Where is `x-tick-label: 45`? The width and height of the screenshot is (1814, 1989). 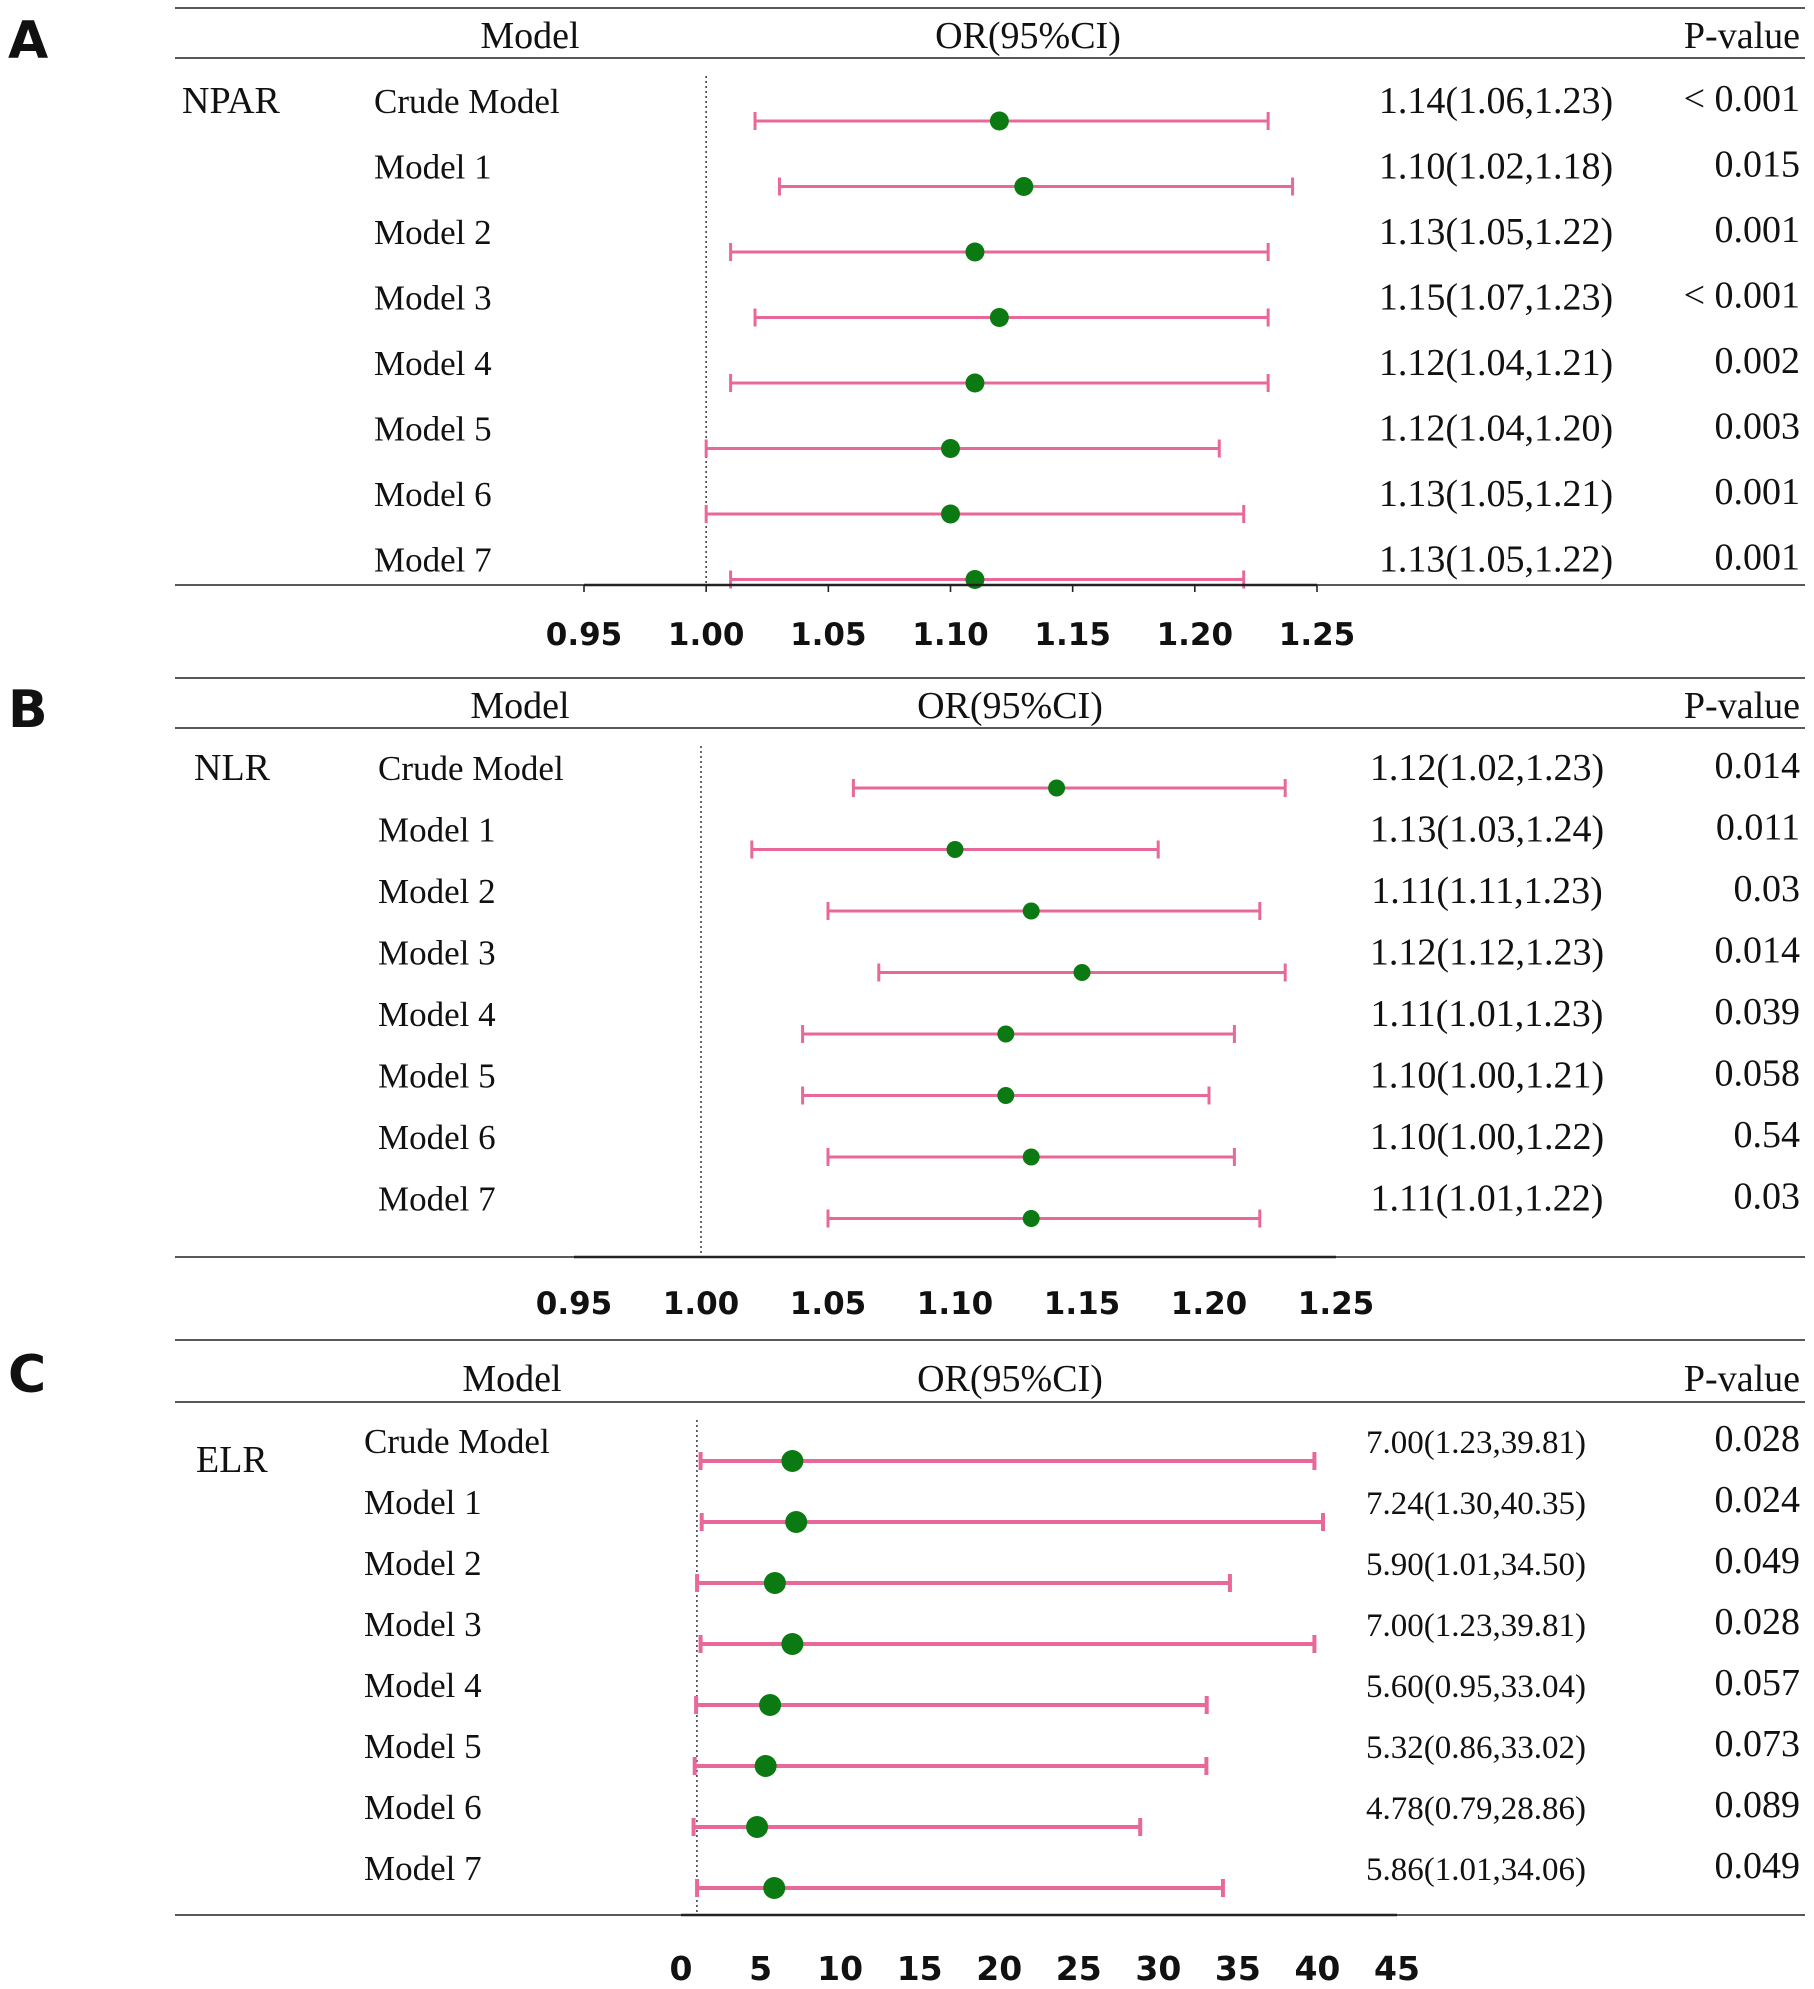
x-tick-label: 45 is located at coordinates (1397, 1968).